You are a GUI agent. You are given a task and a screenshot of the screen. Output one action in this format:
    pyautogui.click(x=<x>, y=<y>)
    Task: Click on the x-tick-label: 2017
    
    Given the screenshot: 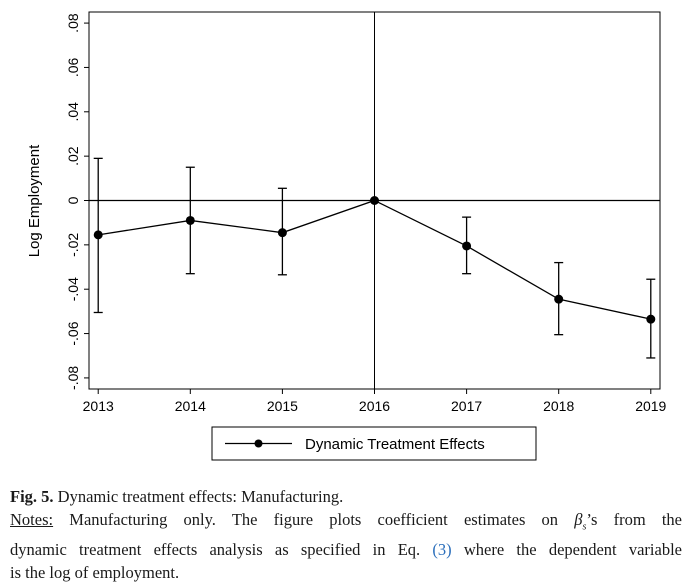 What is the action you would take?
    pyautogui.click(x=466, y=406)
    